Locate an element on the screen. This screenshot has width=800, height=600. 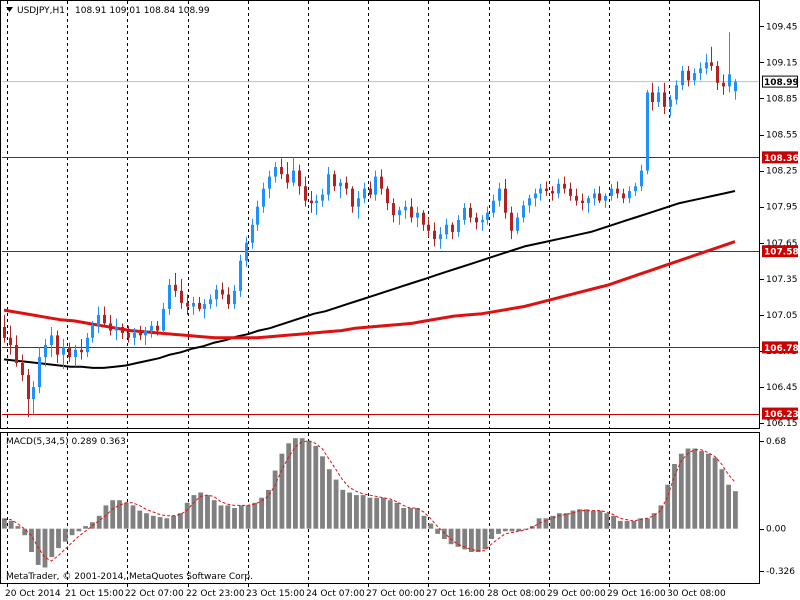
price-tick-label: 107.95 is located at coordinates (782, 208).